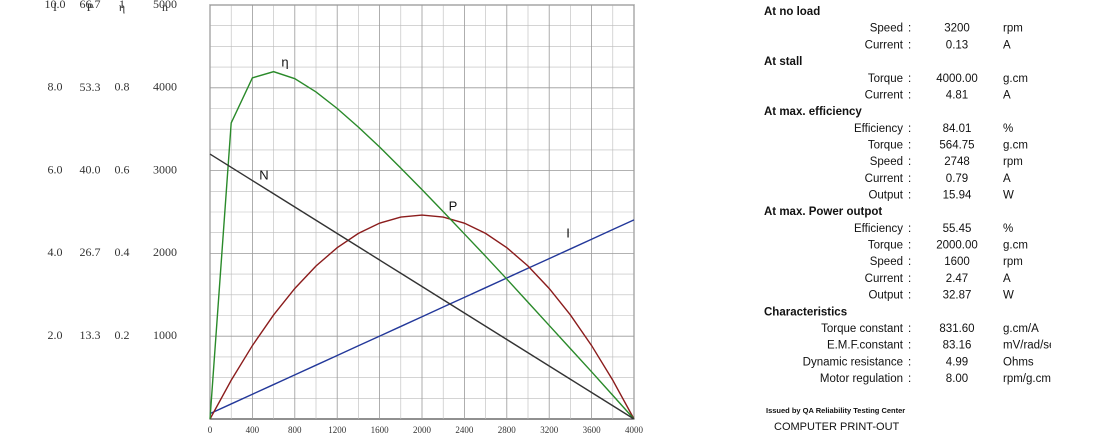 Image resolution: width=1100 pixels, height=440 pixels. I want to click on axis-header: n, so click(165, 7).